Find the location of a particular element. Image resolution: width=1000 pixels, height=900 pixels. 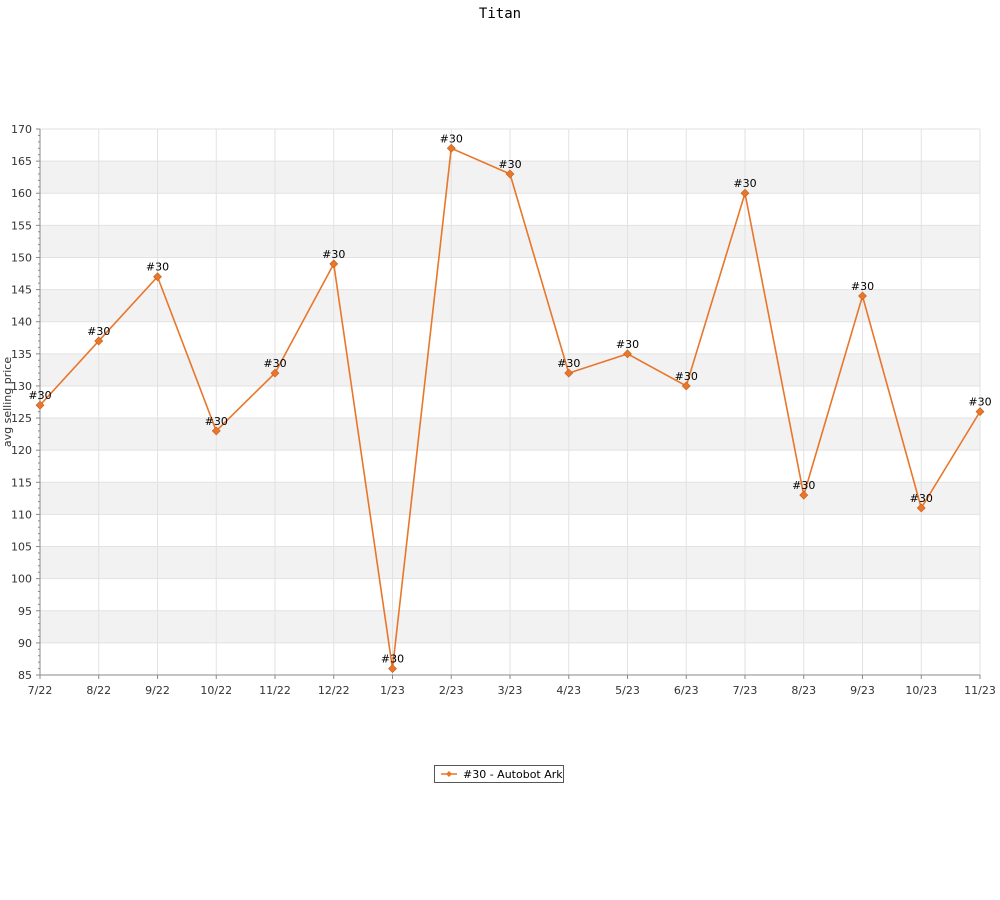

legend: #30 - Autobot Ark is located at coordinates (499, 774).